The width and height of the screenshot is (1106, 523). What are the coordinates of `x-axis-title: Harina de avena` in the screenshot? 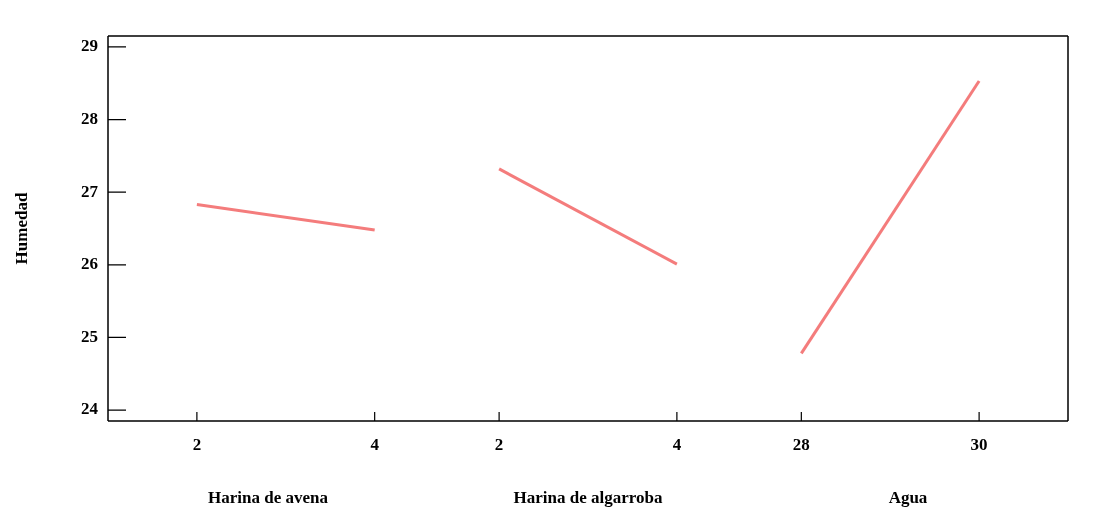 It's located at (268, 498).